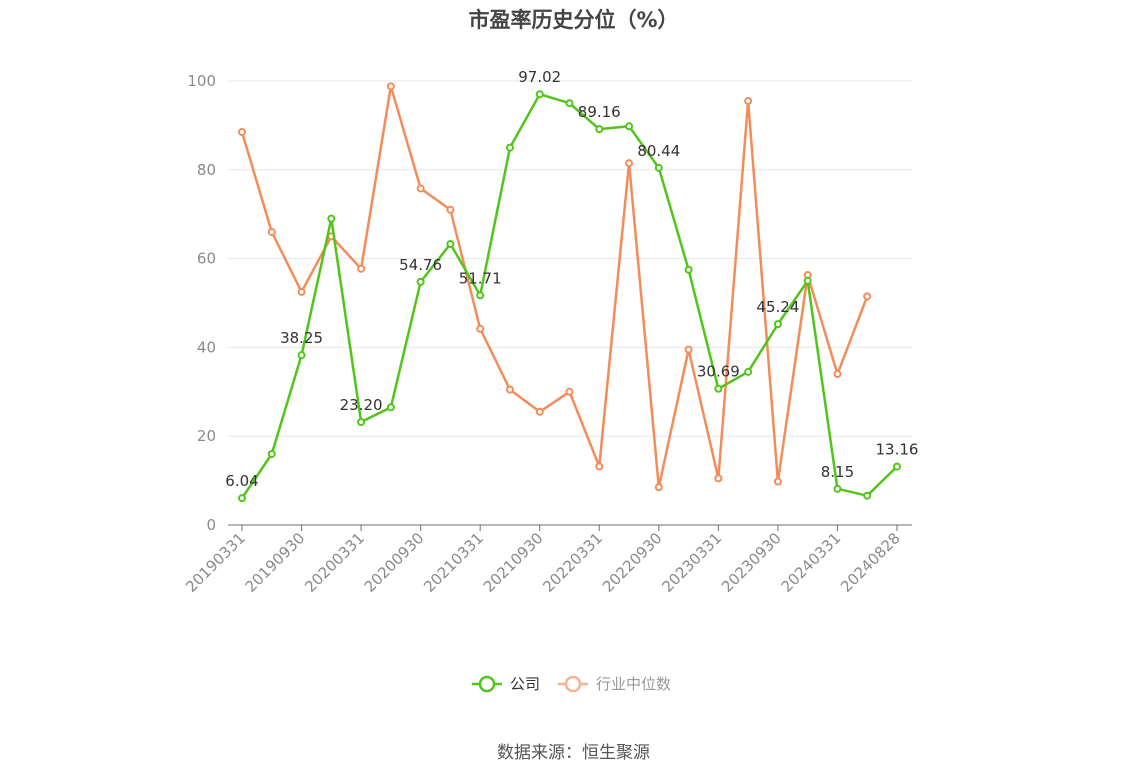 This screenshot has width=1147, height=776. What do you see at coordinates (480, 278) in the screenshot?
I see `data-label: 51.71` at bounding box center [480, 278].